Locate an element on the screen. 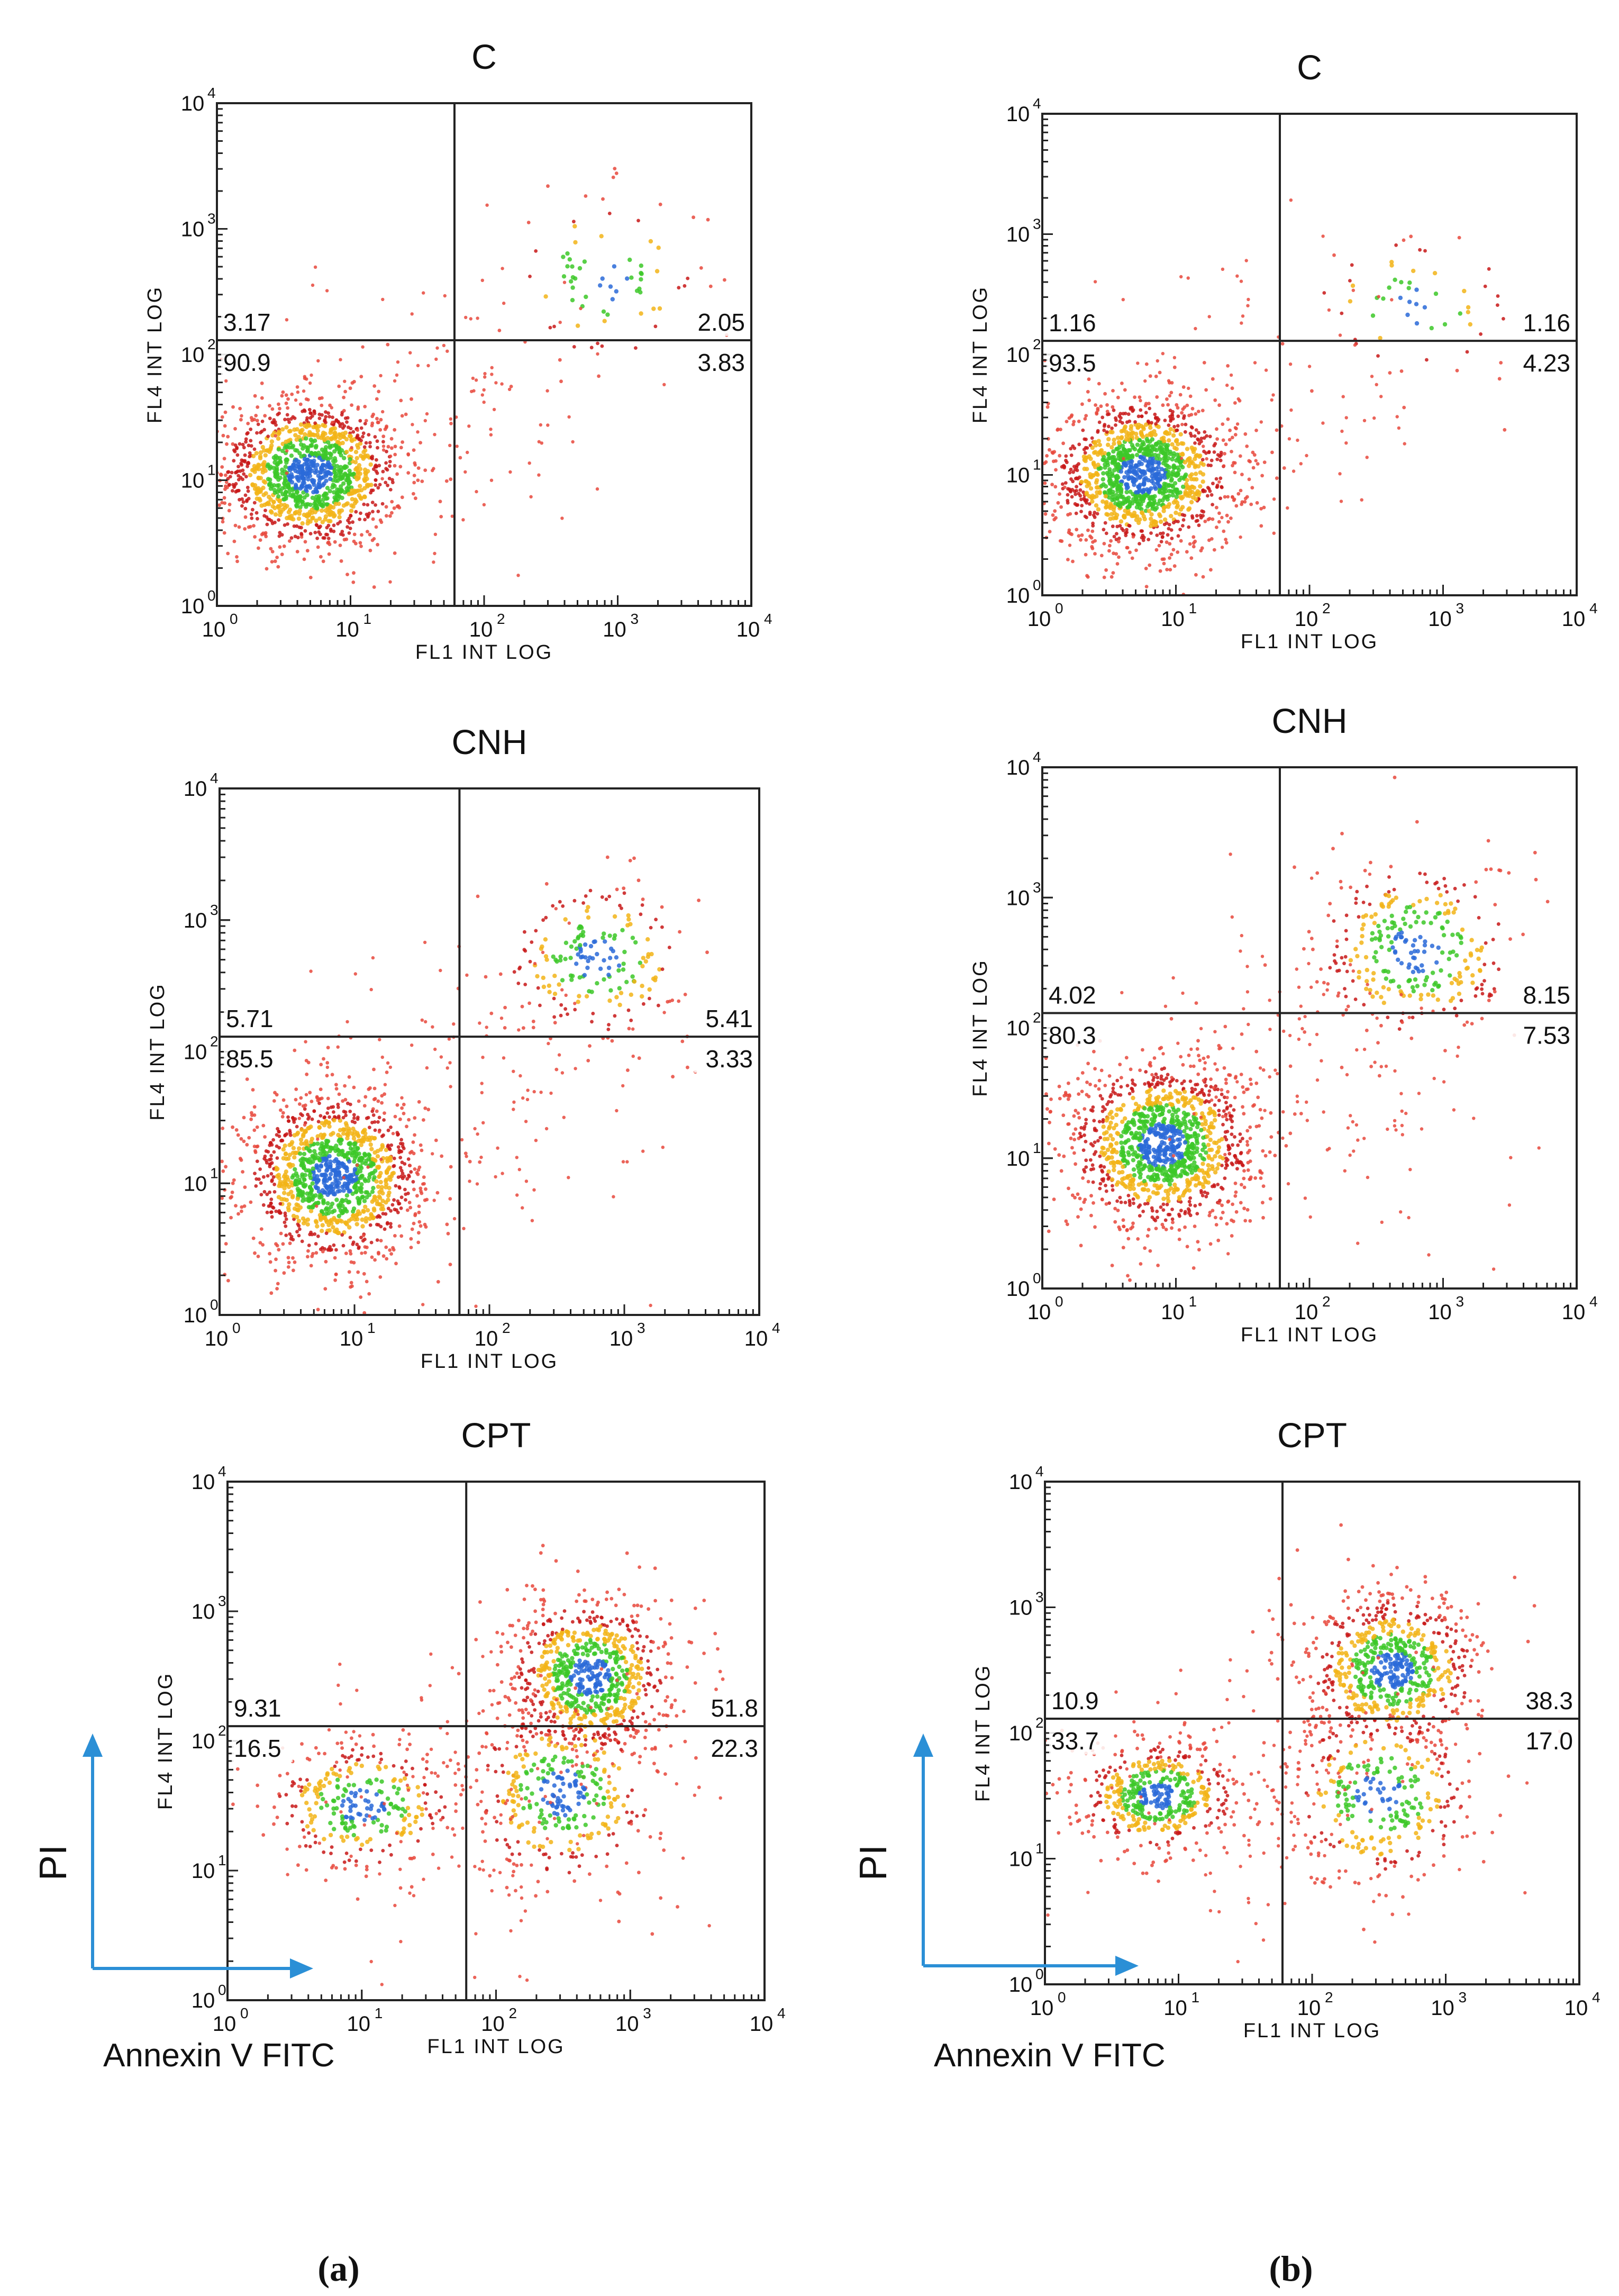  y-tick-label: 10 is located at coordinates (195, 1315).